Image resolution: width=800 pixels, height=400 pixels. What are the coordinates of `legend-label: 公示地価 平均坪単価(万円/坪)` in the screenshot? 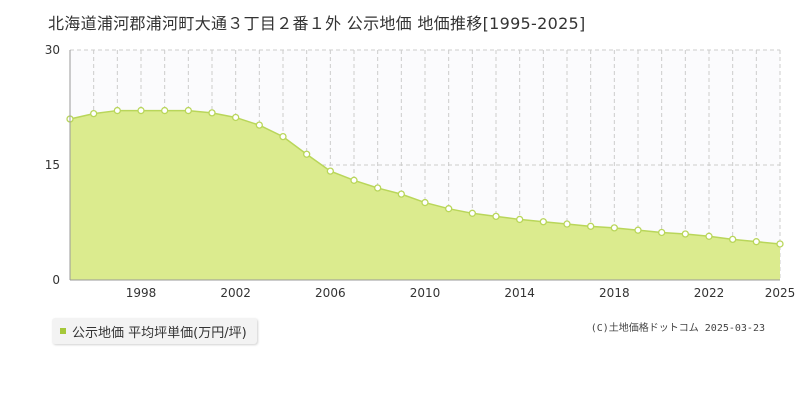 It's located at (159, 333).